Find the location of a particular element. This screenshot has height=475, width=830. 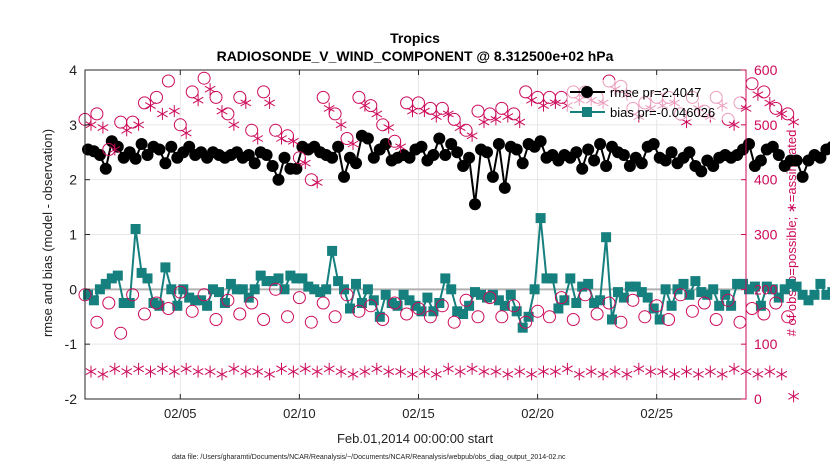

y-tick-label-left: 2 is located at coordinates (73, 180).